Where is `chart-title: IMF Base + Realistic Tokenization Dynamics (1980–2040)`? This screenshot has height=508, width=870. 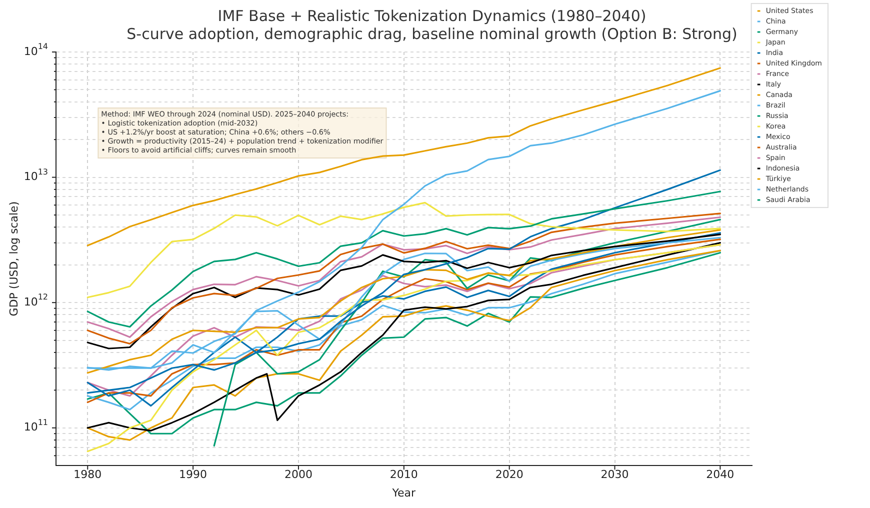 chart-title: IMF Base + Realistic Tokenization Dynamics (1980–2040) is located at coordinates (432, 15).